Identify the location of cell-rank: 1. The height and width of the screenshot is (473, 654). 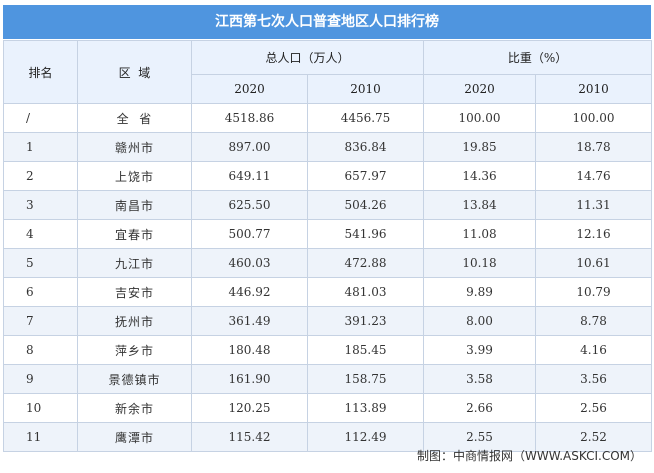
(40, 147).